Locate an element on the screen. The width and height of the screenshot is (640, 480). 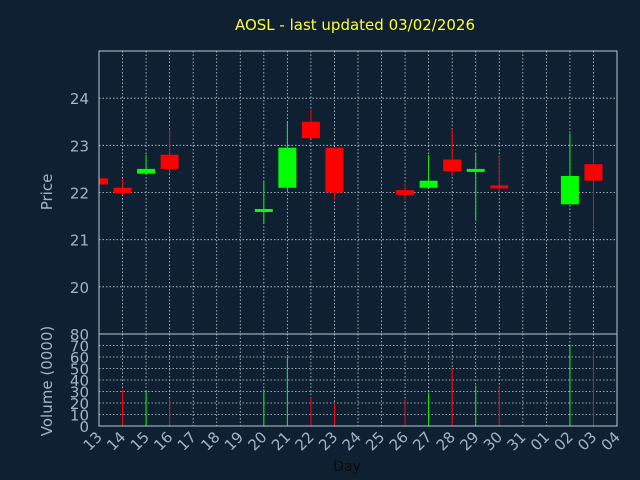
volume-tick-label: 60 is located at coordinates (79, 358).